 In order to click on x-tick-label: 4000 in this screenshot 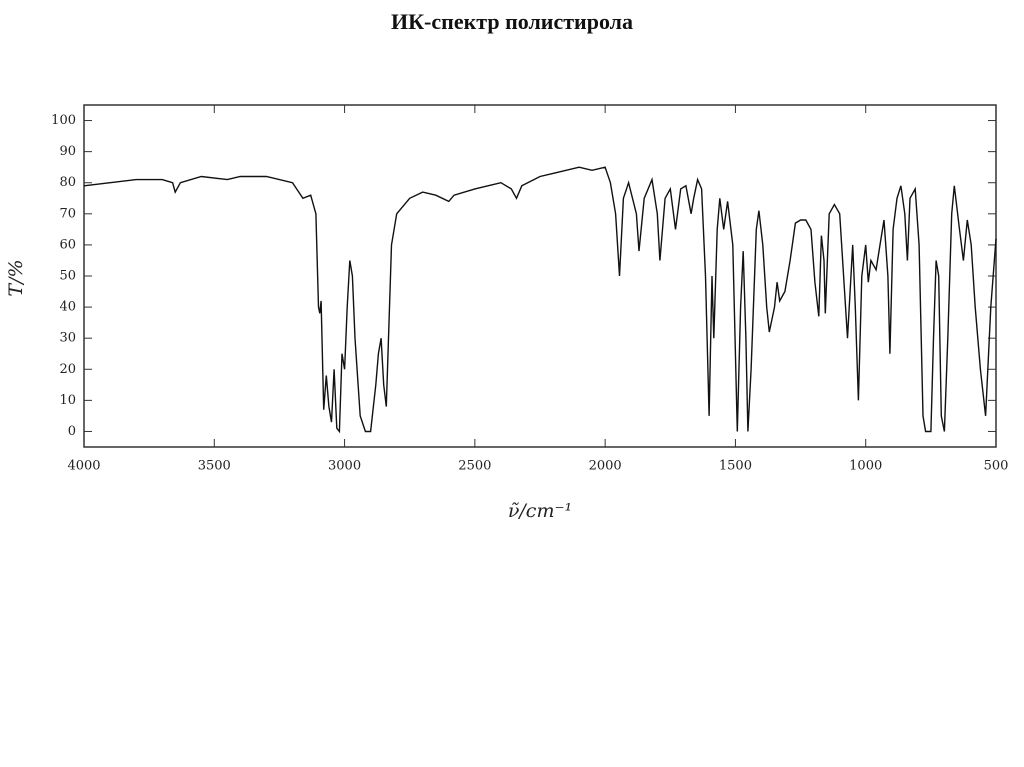, I will do `click(83, 466)`.